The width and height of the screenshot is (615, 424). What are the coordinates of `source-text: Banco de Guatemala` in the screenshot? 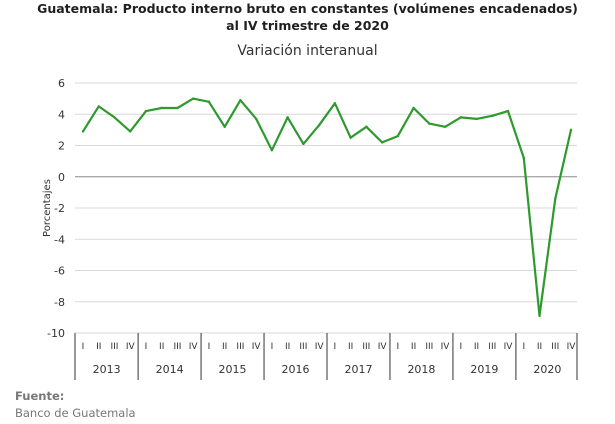 It's located at (75, 413).